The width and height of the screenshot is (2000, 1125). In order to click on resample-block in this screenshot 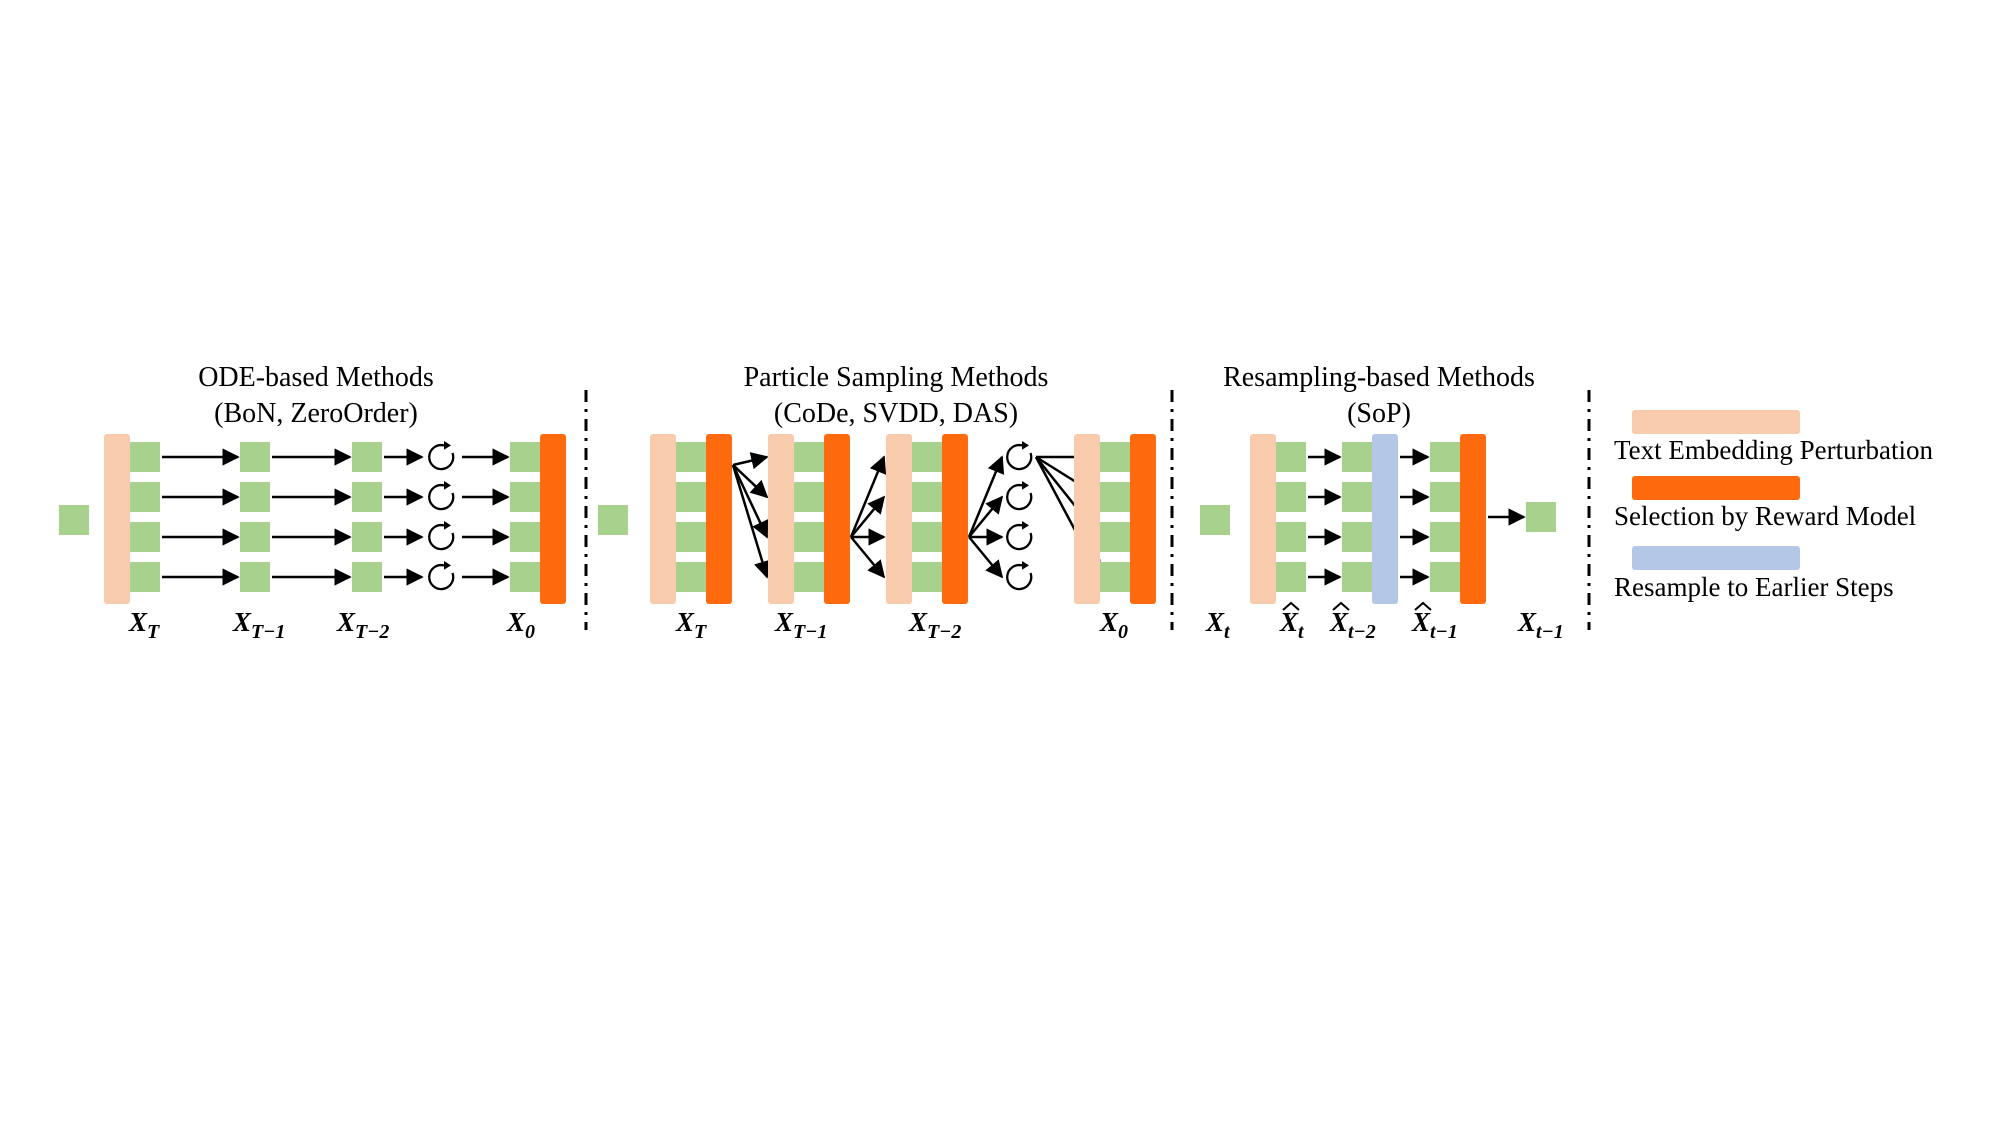, I will do `click(1385, 519)`.